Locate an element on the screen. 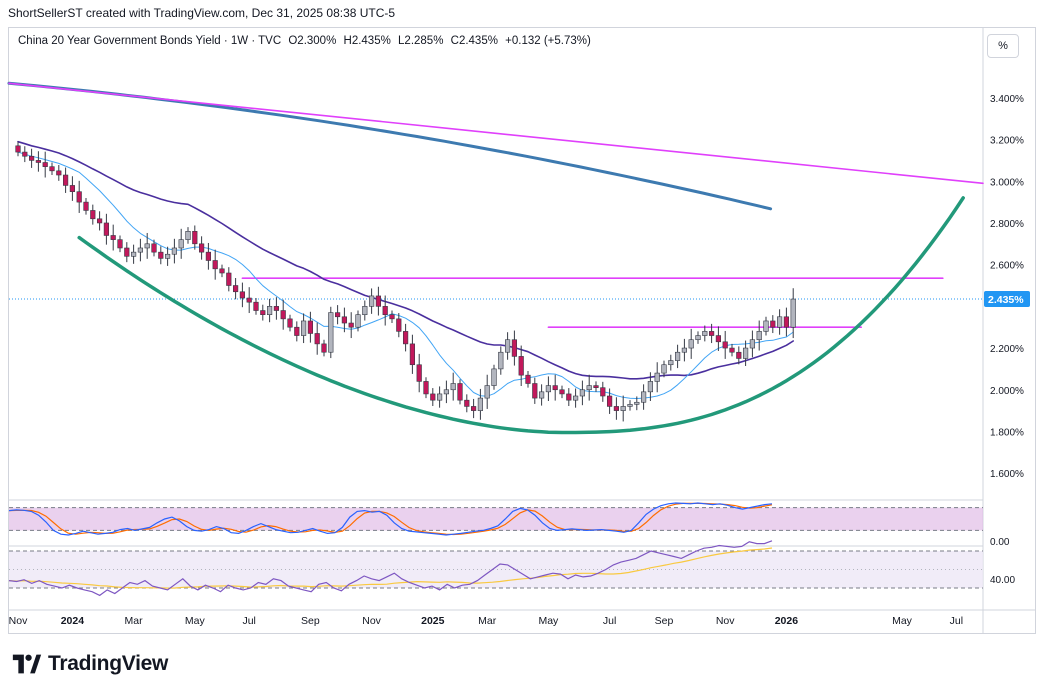 This screenshot has width=1044, height=695. rsi-panel: 40.00 is located at coordinates (511, 568).